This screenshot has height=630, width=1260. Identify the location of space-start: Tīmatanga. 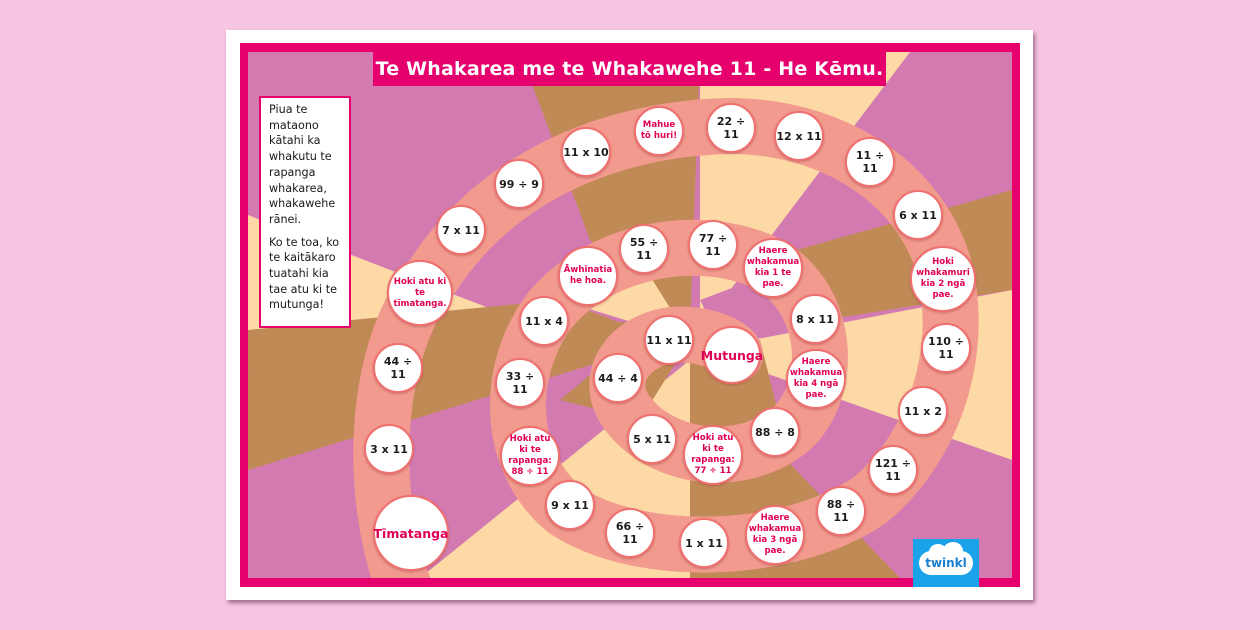
(411, 533).